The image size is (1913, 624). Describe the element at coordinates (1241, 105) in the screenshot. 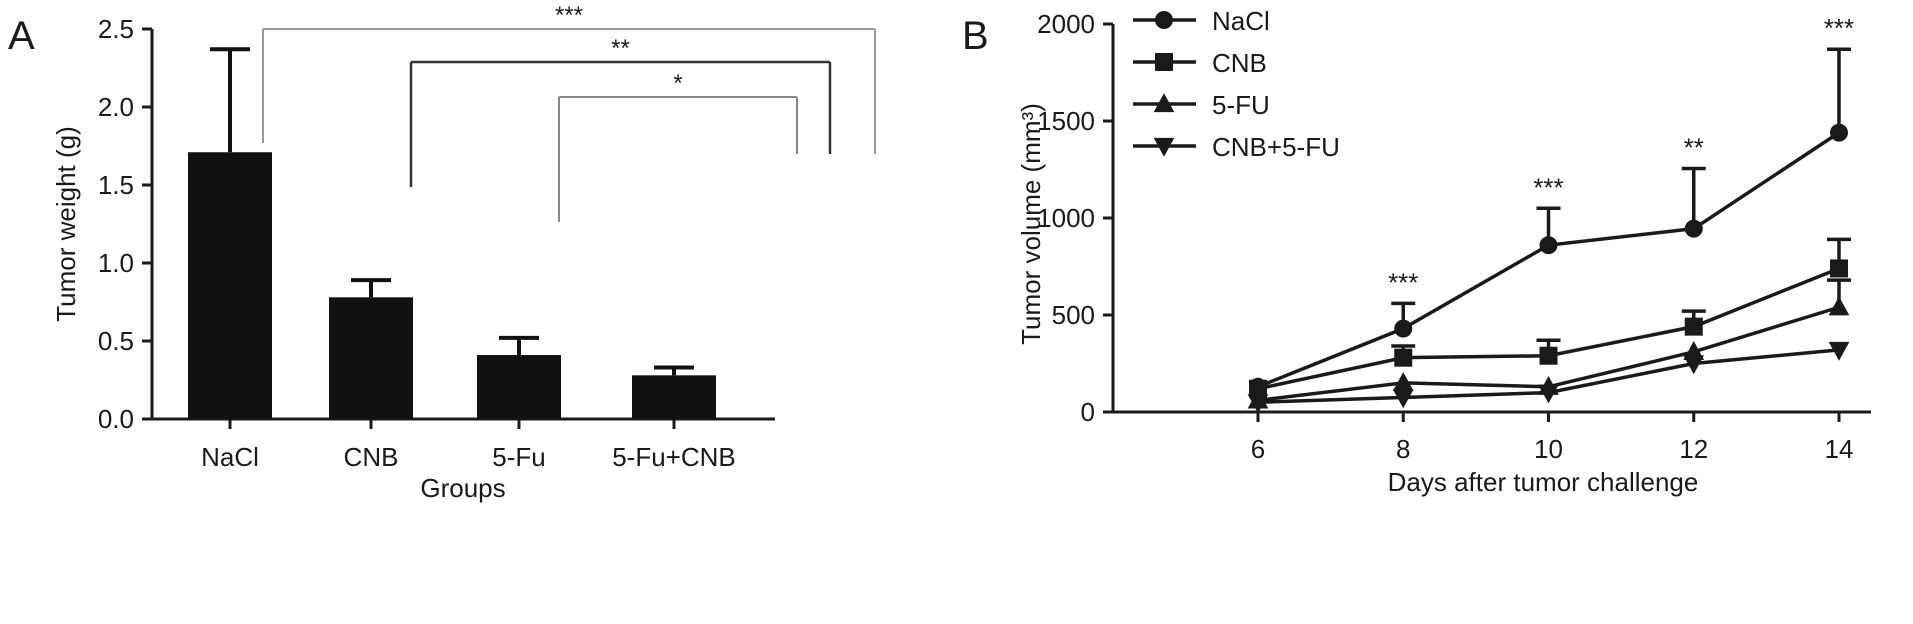

I see `legend-label: 5-FU` at that location.